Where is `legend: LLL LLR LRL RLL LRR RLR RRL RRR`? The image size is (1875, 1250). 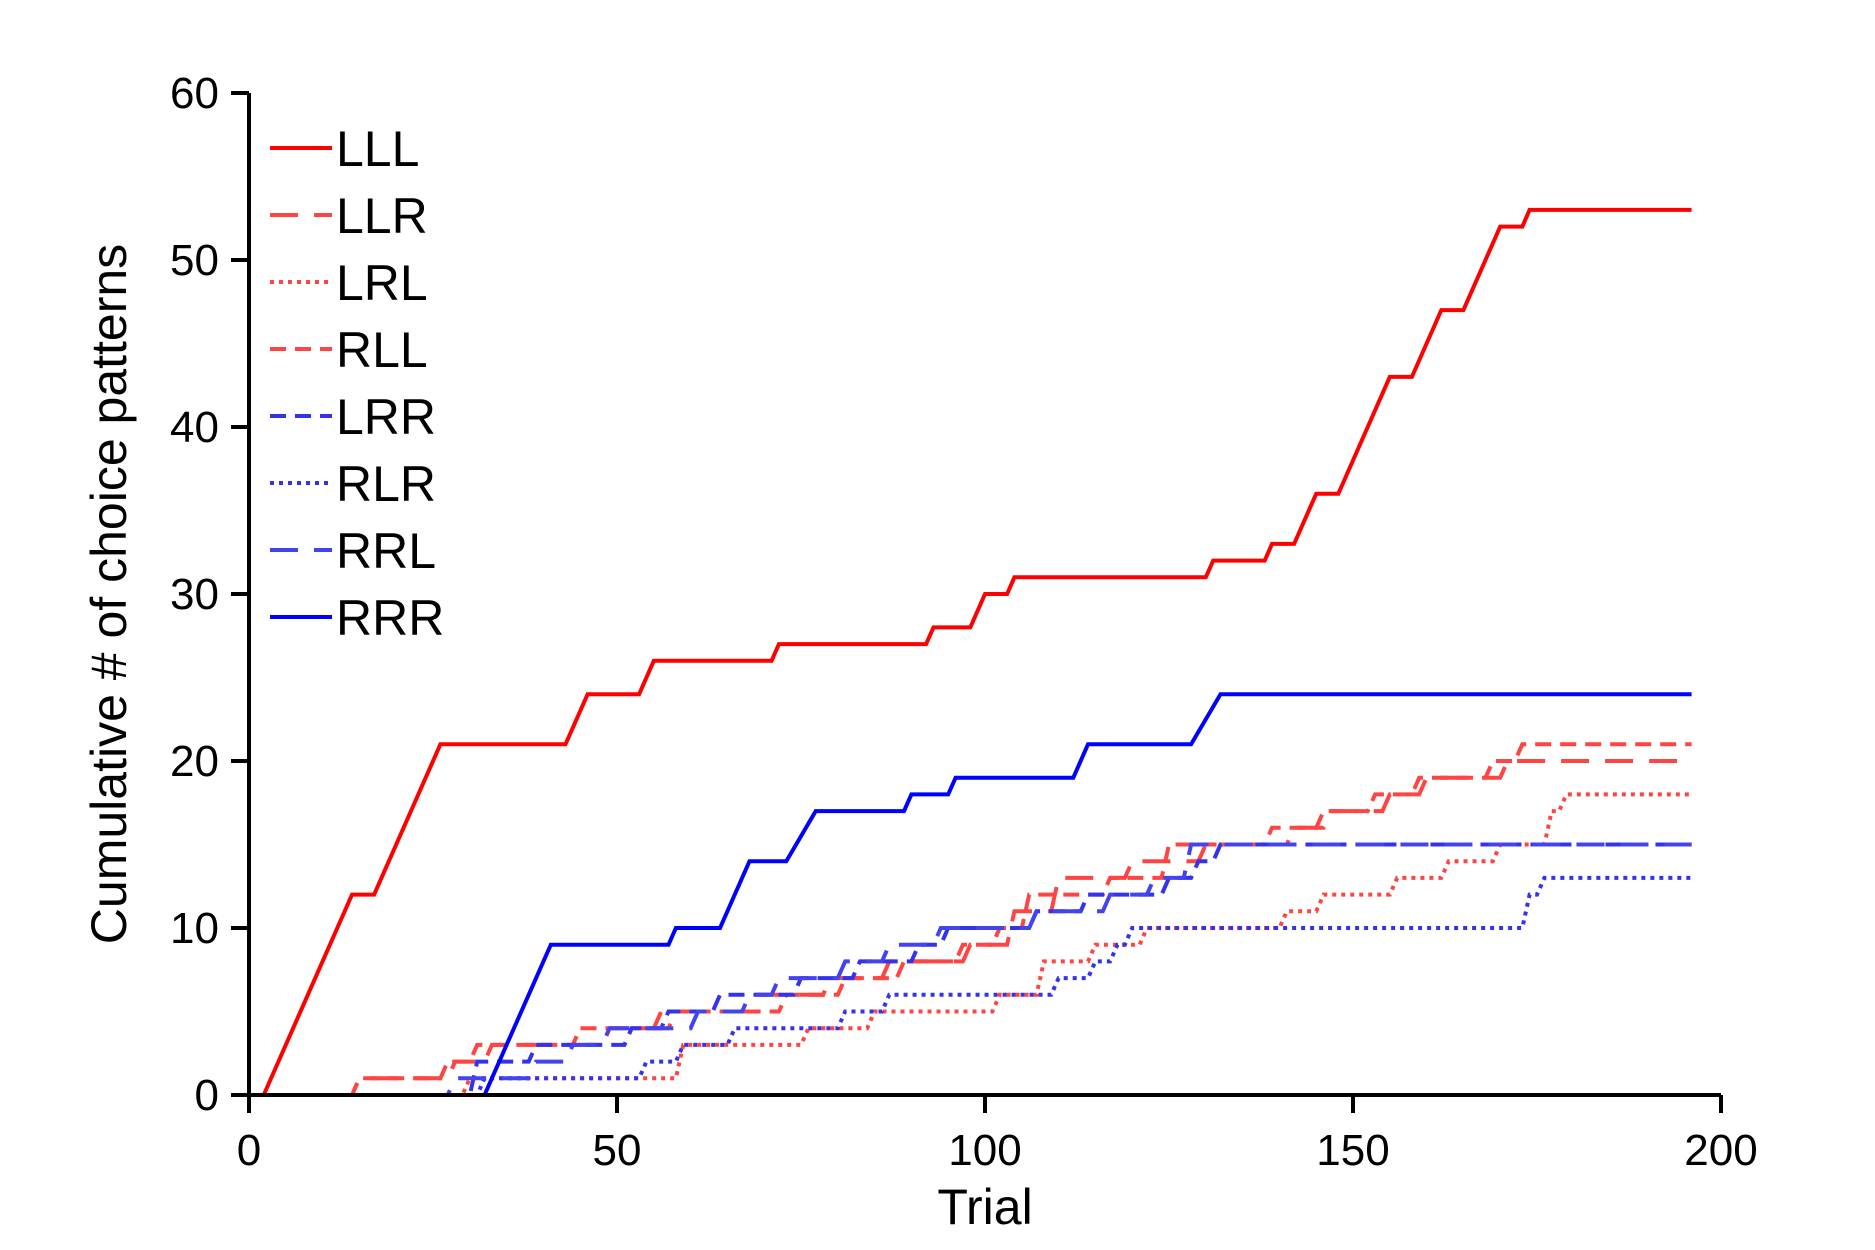 legend: LLL LLR LRL RLL LRR RLR RRL RRR is located at coordinates (357, 383).